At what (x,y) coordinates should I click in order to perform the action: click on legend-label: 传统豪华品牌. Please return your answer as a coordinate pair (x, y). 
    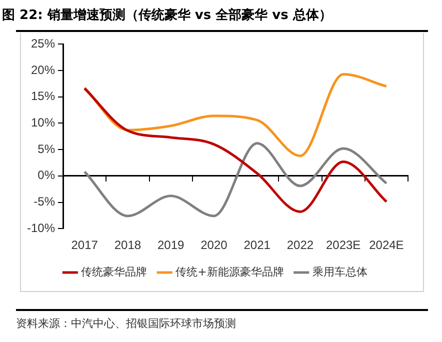
    Looking at the image, I should click on (114, 271).